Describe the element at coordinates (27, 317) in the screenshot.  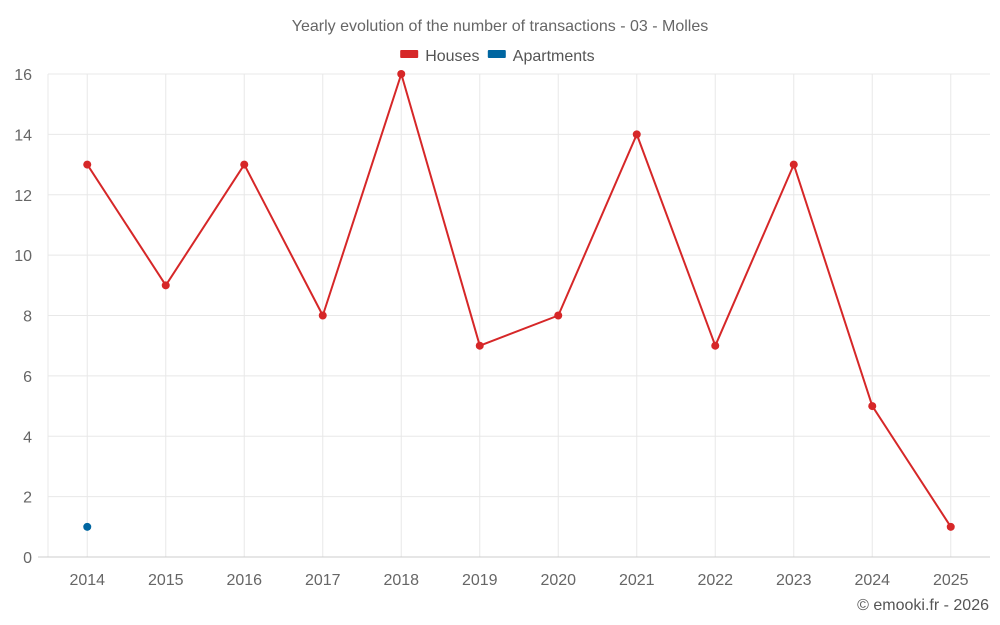
I see `y-tick-label: 8` at that location.